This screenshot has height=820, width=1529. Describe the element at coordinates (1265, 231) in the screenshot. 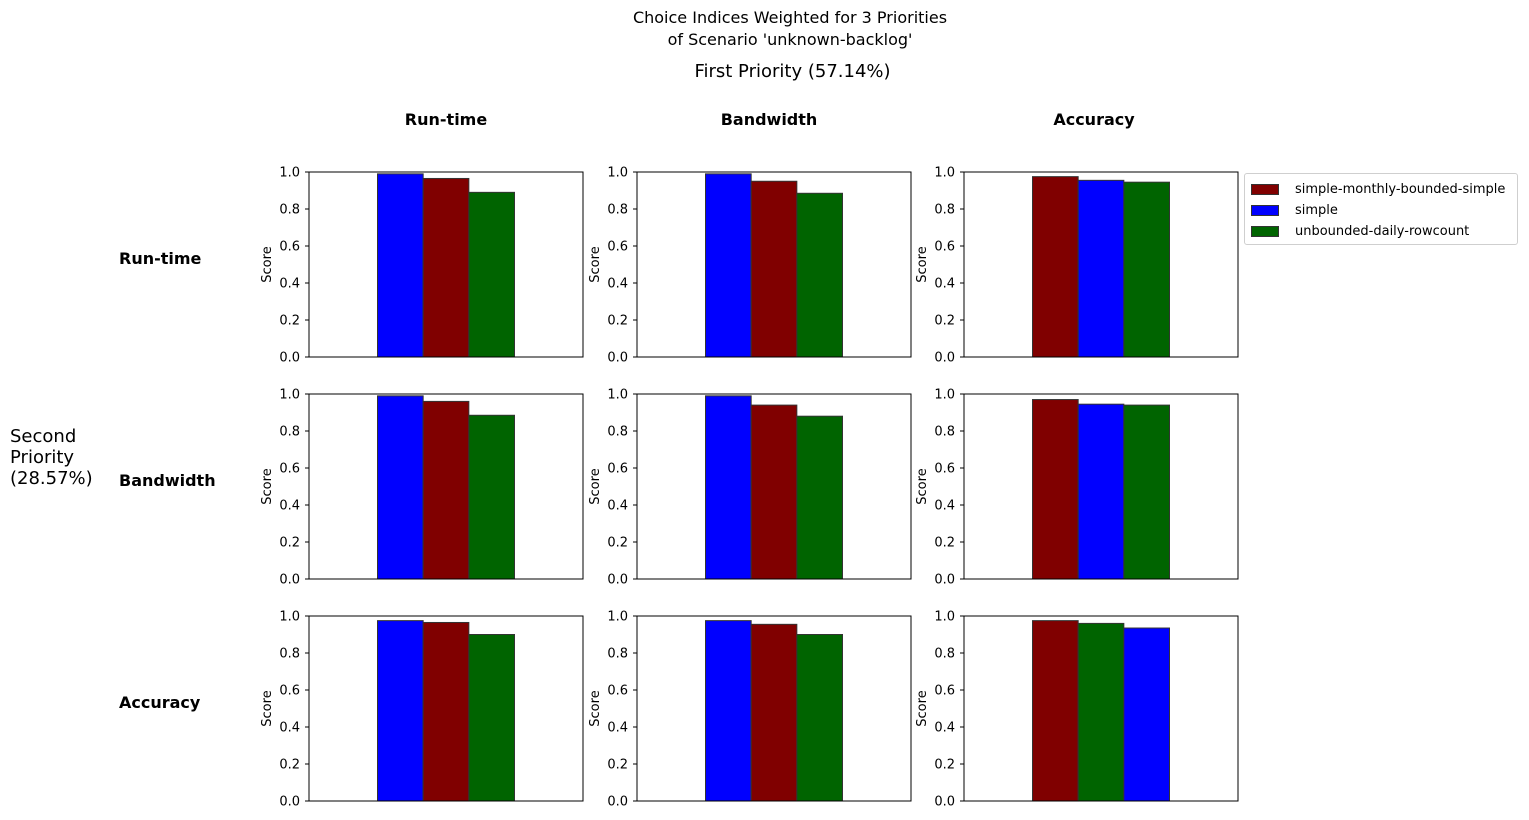

I see `legend-swatch-unbounded-daily-rowcount` at that location.